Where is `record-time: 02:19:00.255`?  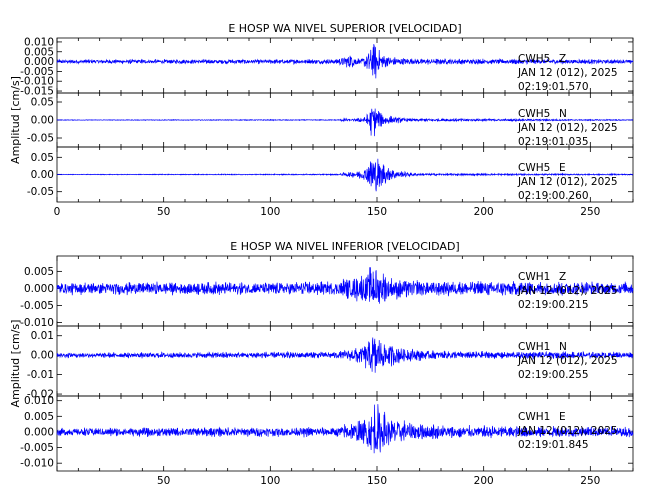
record-time: 02:19:00.255 is located at coordinates (553, 375).